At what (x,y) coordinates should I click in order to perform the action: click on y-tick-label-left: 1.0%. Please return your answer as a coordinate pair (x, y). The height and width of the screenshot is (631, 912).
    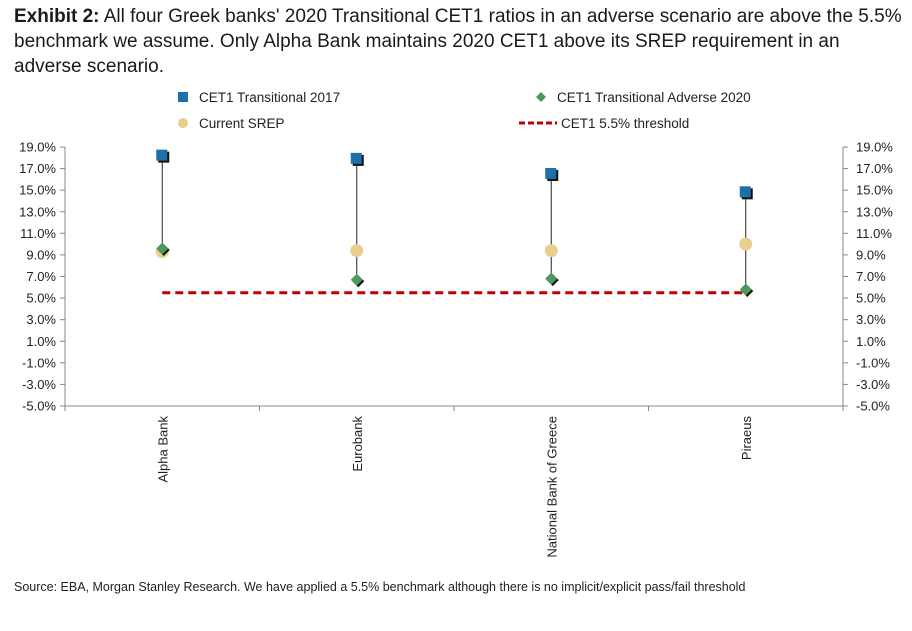
    Looking at the image, I should click on (41, 341).